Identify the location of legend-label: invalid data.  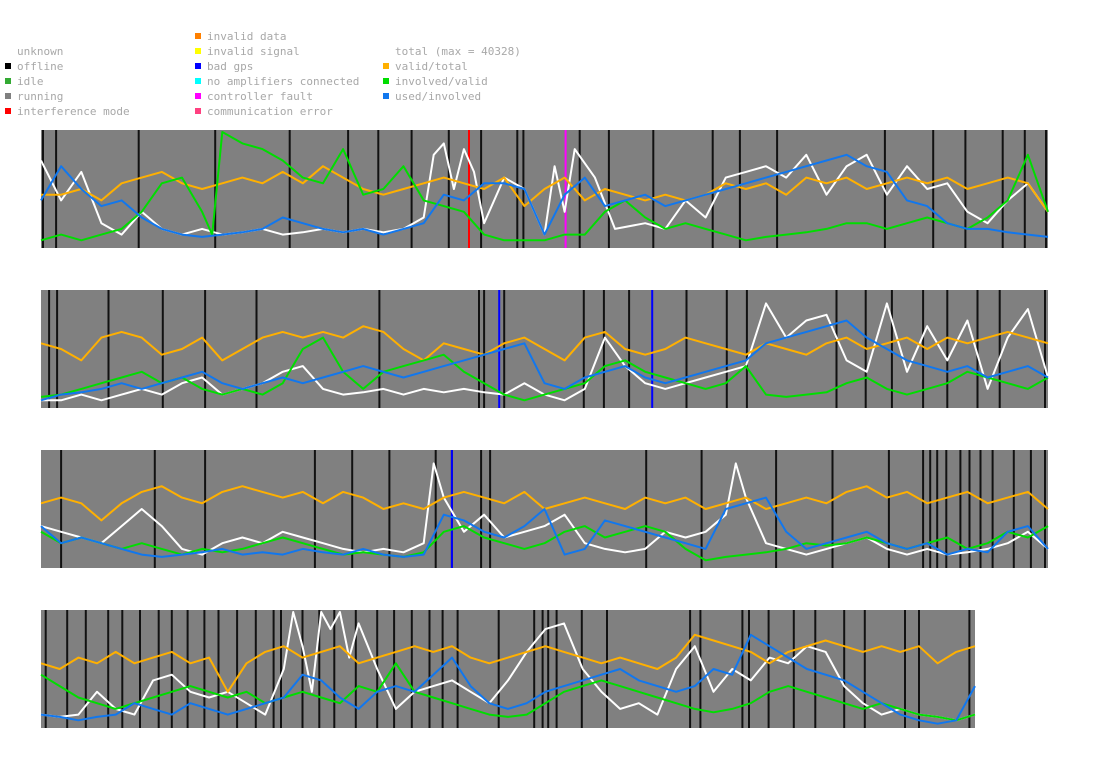
(247, 36).